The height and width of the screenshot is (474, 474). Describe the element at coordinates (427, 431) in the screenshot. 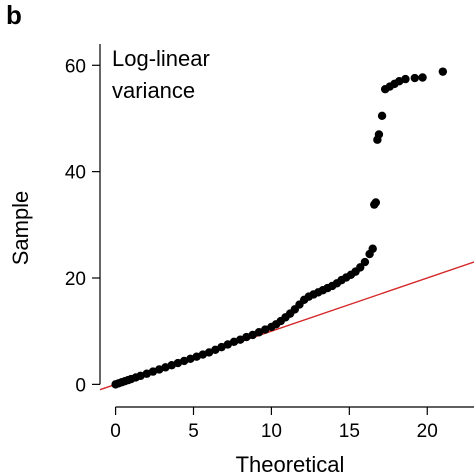

I see `x-tick-label: 20` at that location.